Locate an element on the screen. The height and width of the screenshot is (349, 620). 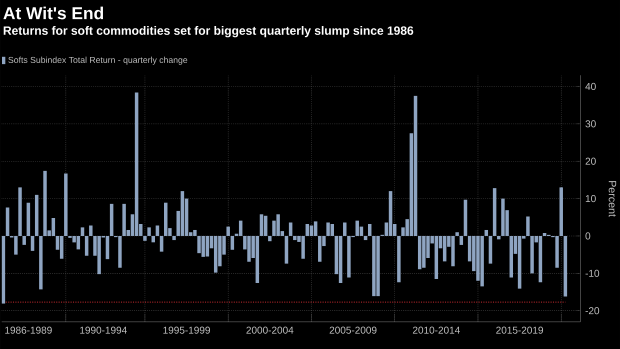
x-tick-label: 1995-1999 is located at coordinates (186, 330).